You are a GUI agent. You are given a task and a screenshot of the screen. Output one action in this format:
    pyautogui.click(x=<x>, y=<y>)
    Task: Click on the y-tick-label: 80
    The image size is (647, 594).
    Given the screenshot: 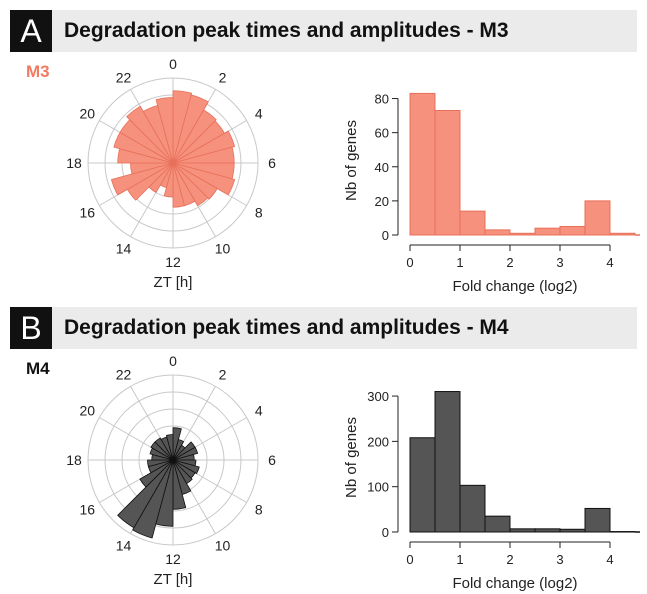 What is the action you would take?
    pyautogui.click(x=382, y=99)
    